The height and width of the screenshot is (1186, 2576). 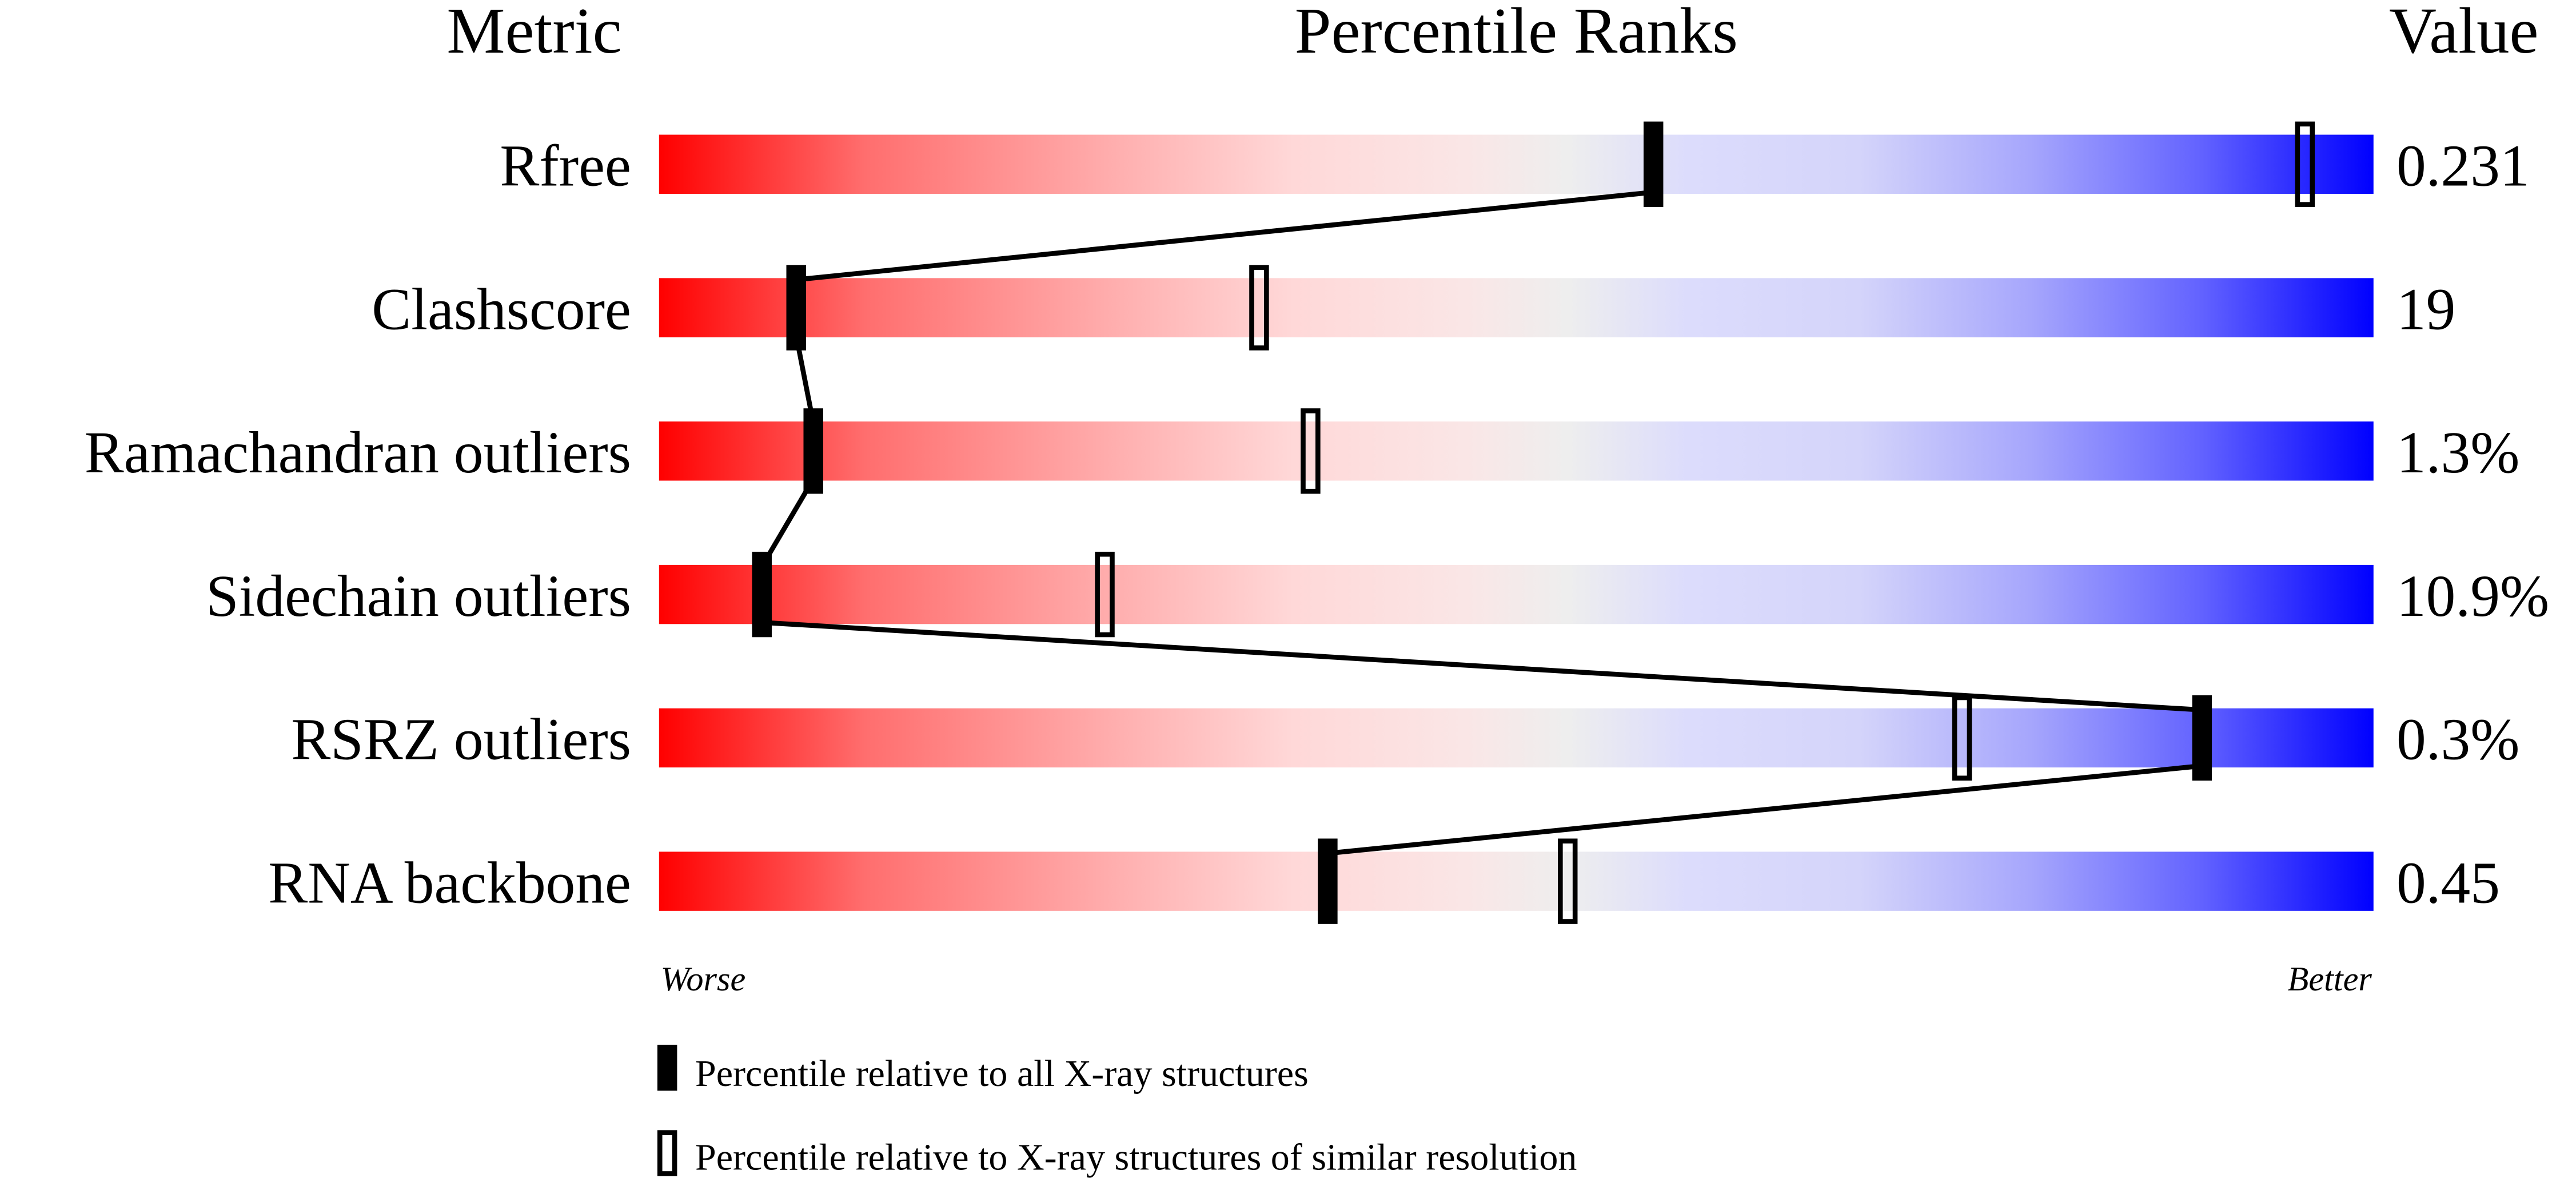 What do you see at coordinates (1517, 33) in the screenshot?
I see `header-percentile-ranks: Percentile Ranks` at bounding box center [1517, 33].